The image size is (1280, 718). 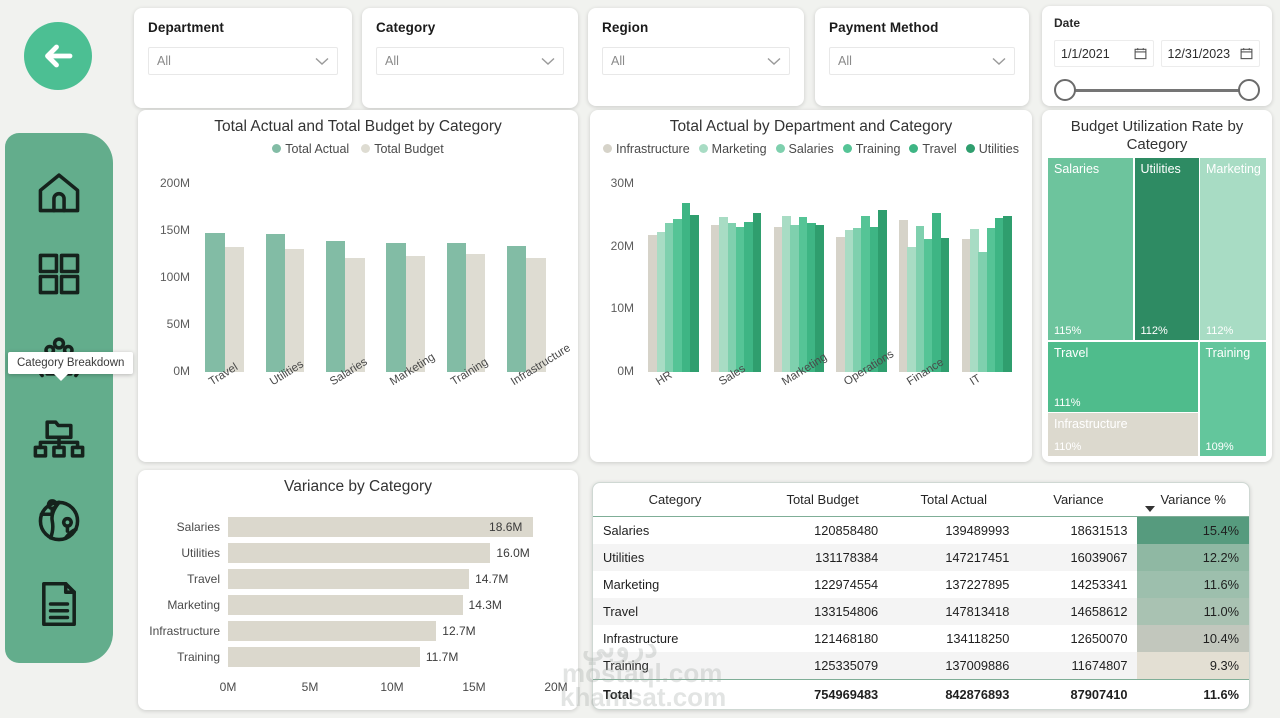 I want to click on treemap-cell-infrastructure: Infrastructure 110%, so click(x=1123, y=434).